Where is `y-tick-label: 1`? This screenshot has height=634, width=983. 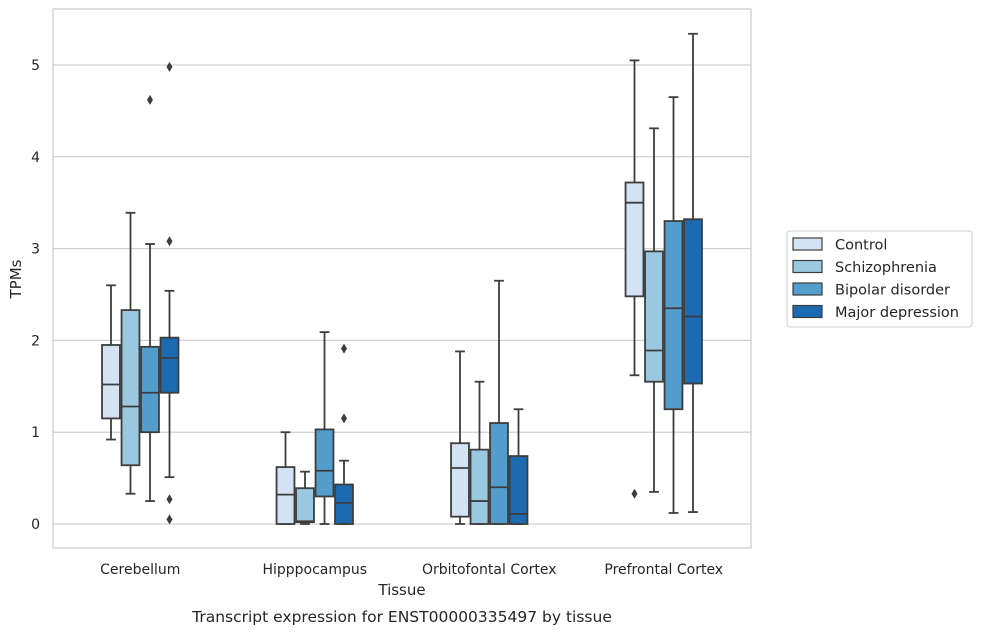 y-tick-label: 1 is located at coordinates (35, 433).